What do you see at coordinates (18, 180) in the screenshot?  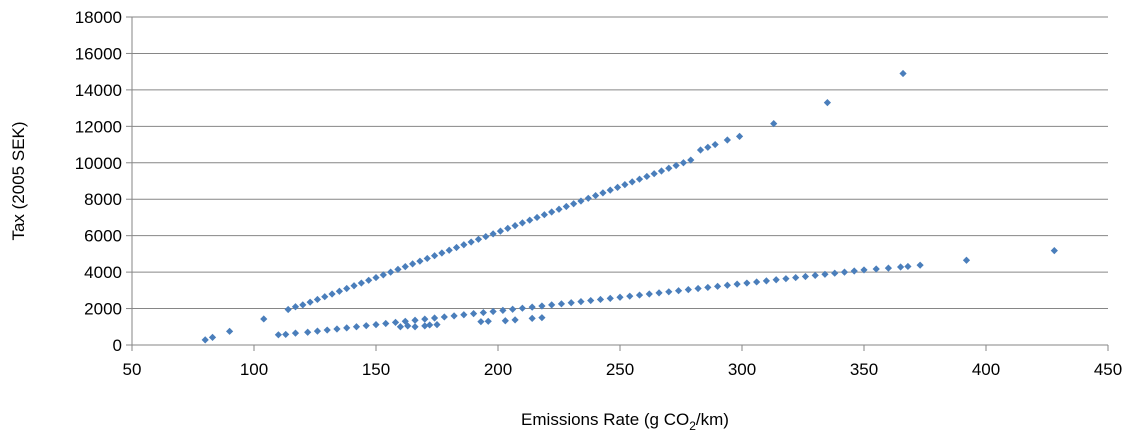 I see `y-axis-title: Tax (2005 SEK)` at bounding box center [18, 180].